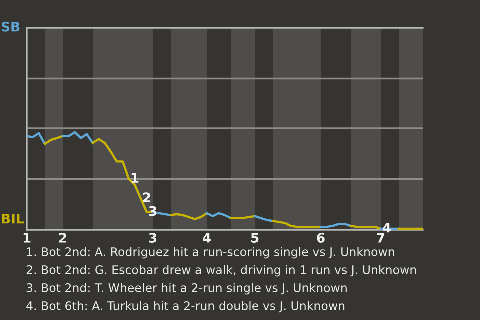 This screenshot has height=320, width=480. I want to click on text: 3. Bot 2nd: T. Wheeler hit a 2-run single vs J. Unknown, so click(186, 289).